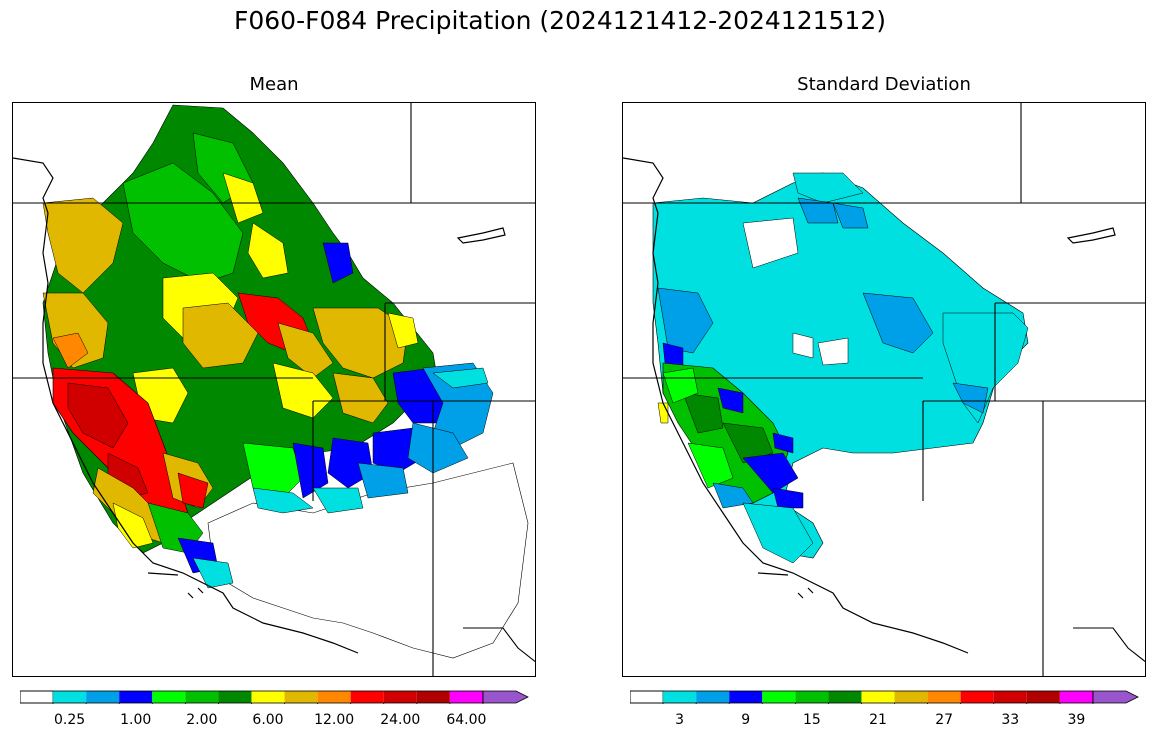  I want to click on colorbar-tick-label: 21, so click(878, 720).